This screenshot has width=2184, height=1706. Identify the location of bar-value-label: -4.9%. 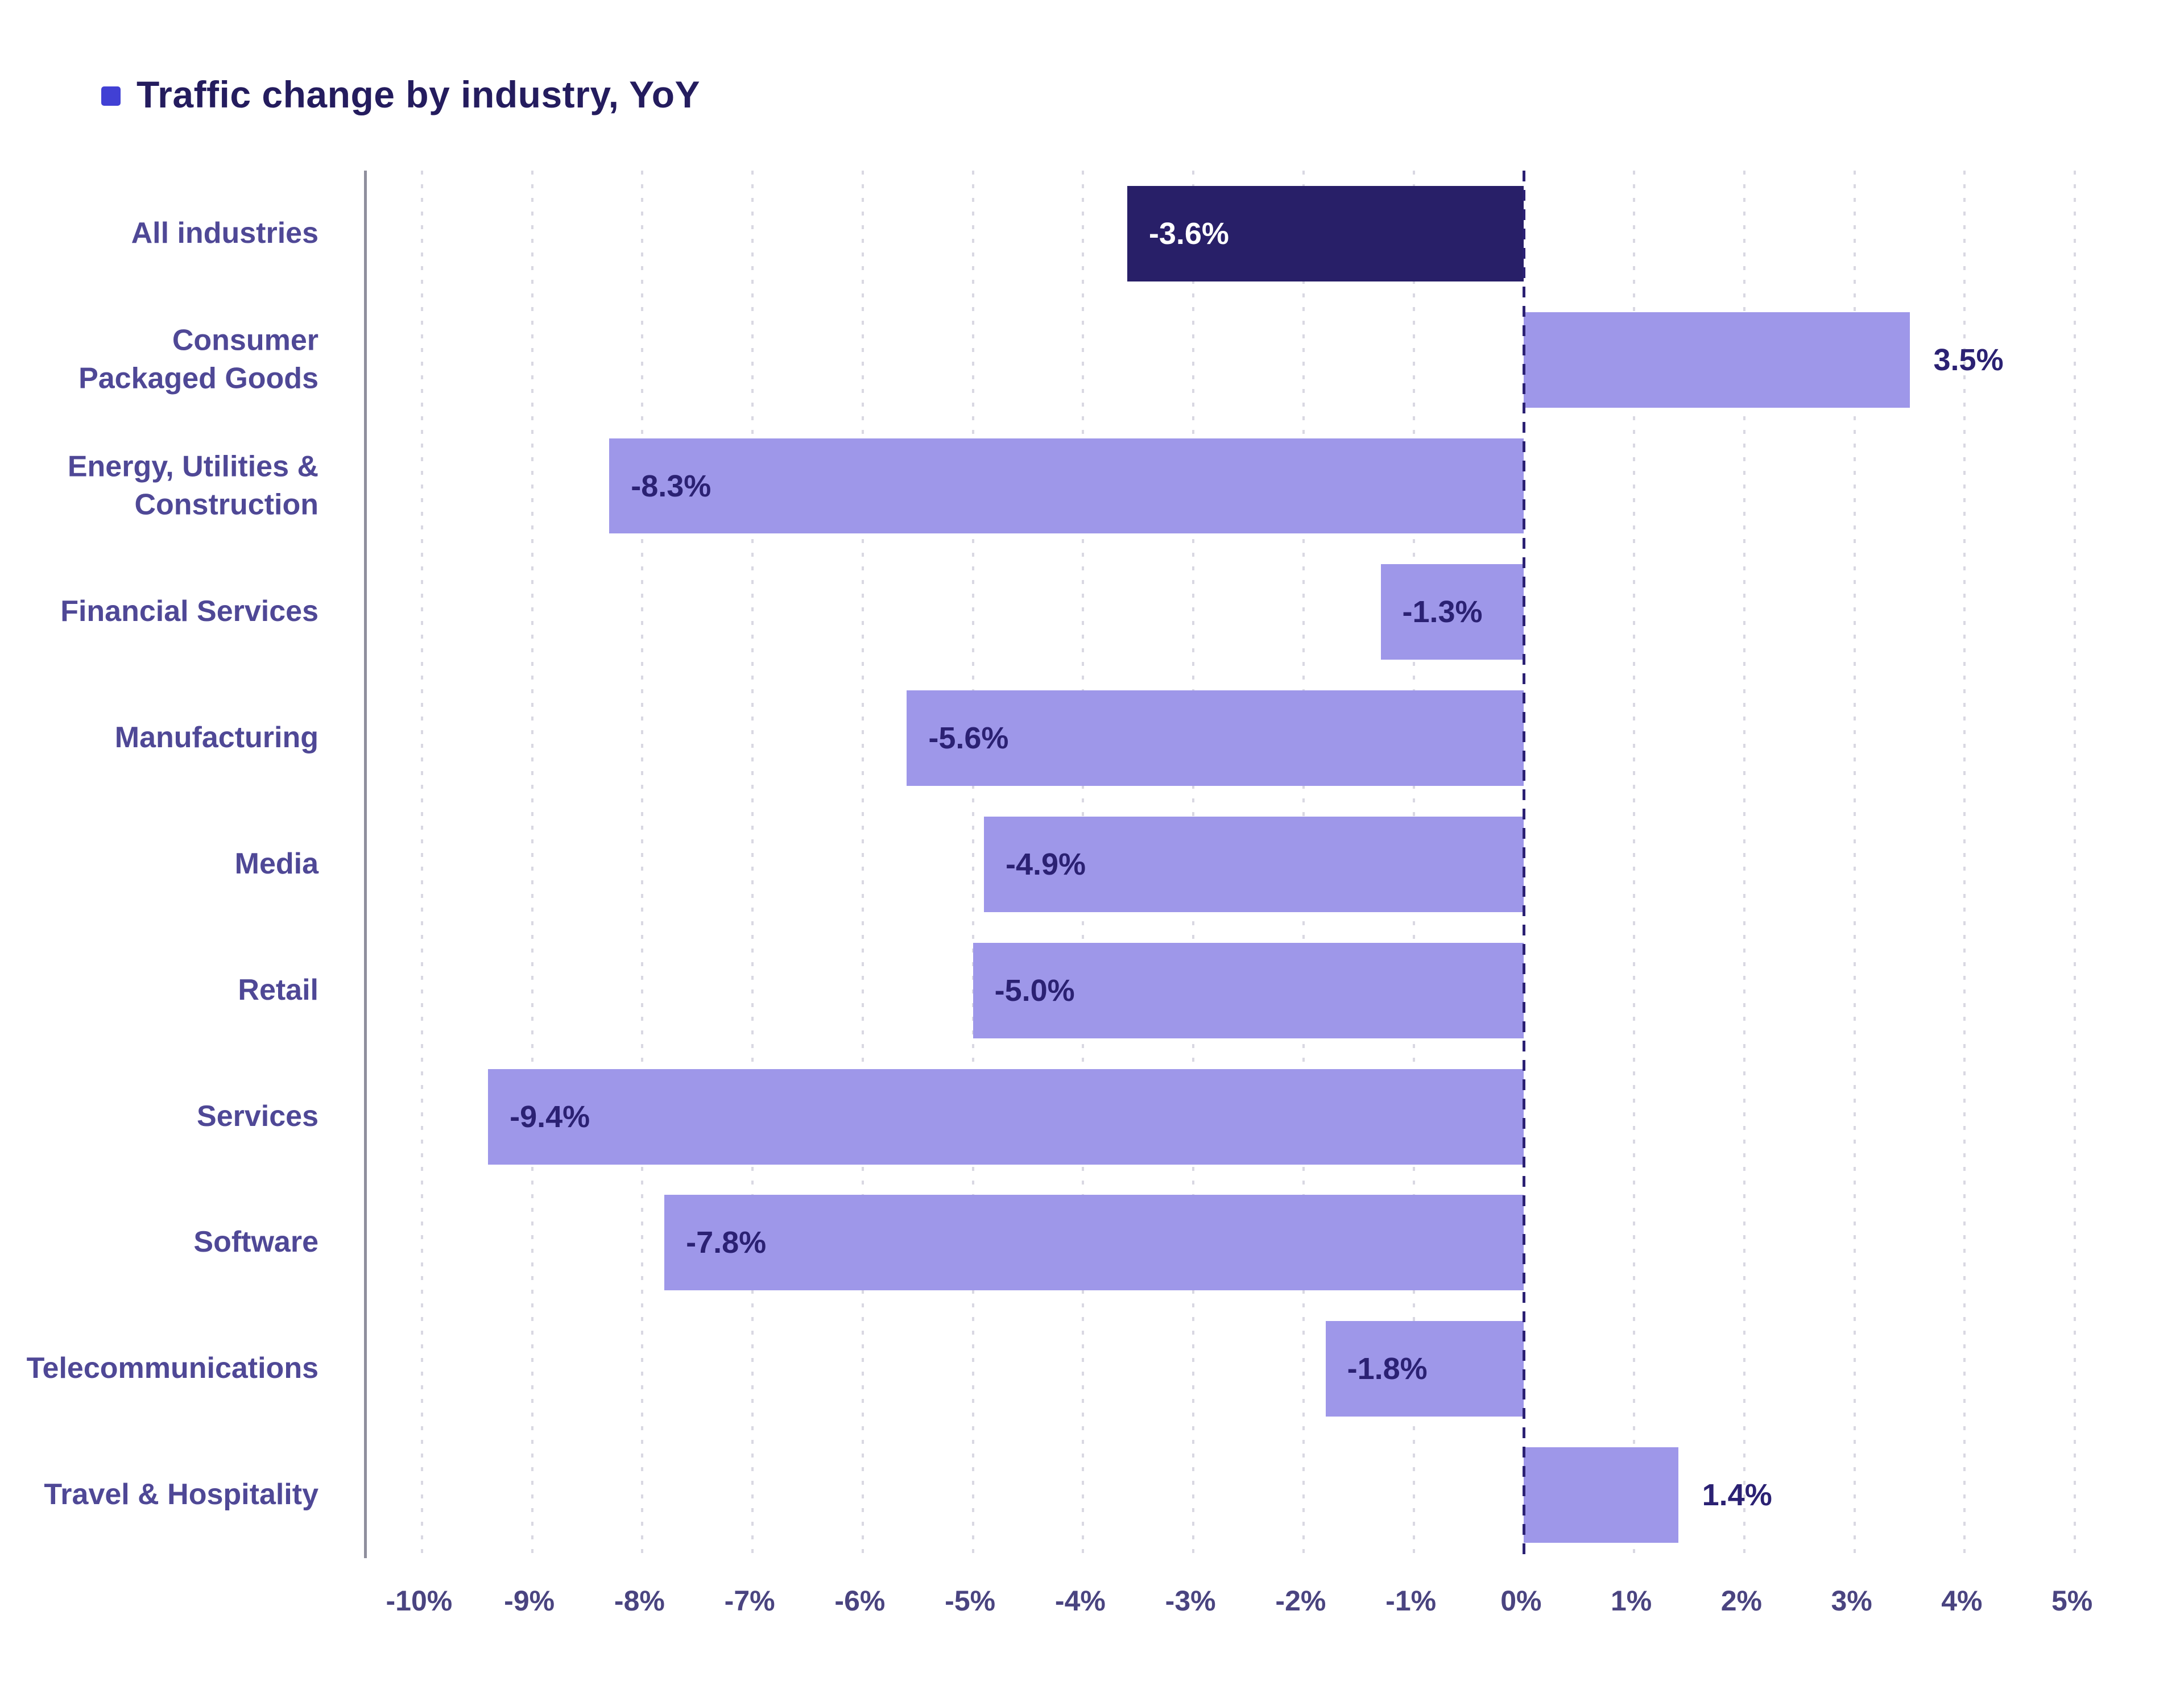
(1046, 864).